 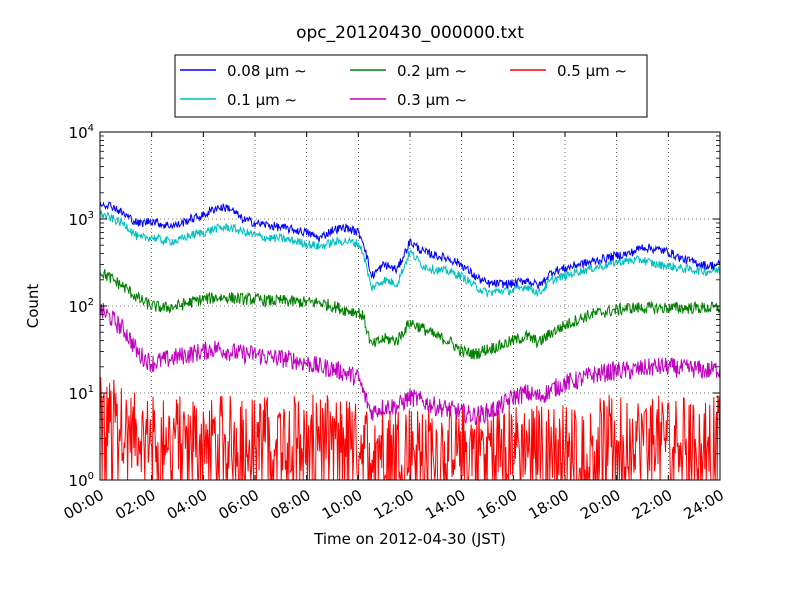 I want to click on x-tick-label: 22:00, so click(x=652, y=504).